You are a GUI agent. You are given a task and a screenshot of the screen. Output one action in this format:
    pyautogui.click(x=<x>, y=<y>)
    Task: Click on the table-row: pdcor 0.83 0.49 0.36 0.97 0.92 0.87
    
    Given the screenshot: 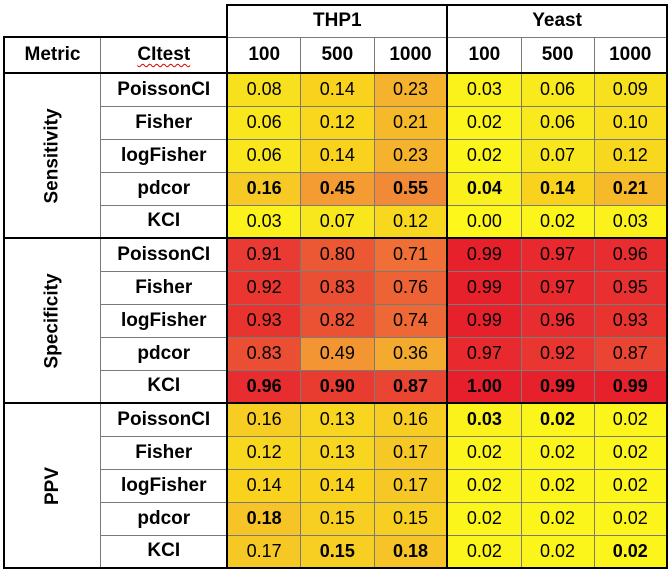 What is the action you would take?
    pyautogui.click(x=336, y=353)
    